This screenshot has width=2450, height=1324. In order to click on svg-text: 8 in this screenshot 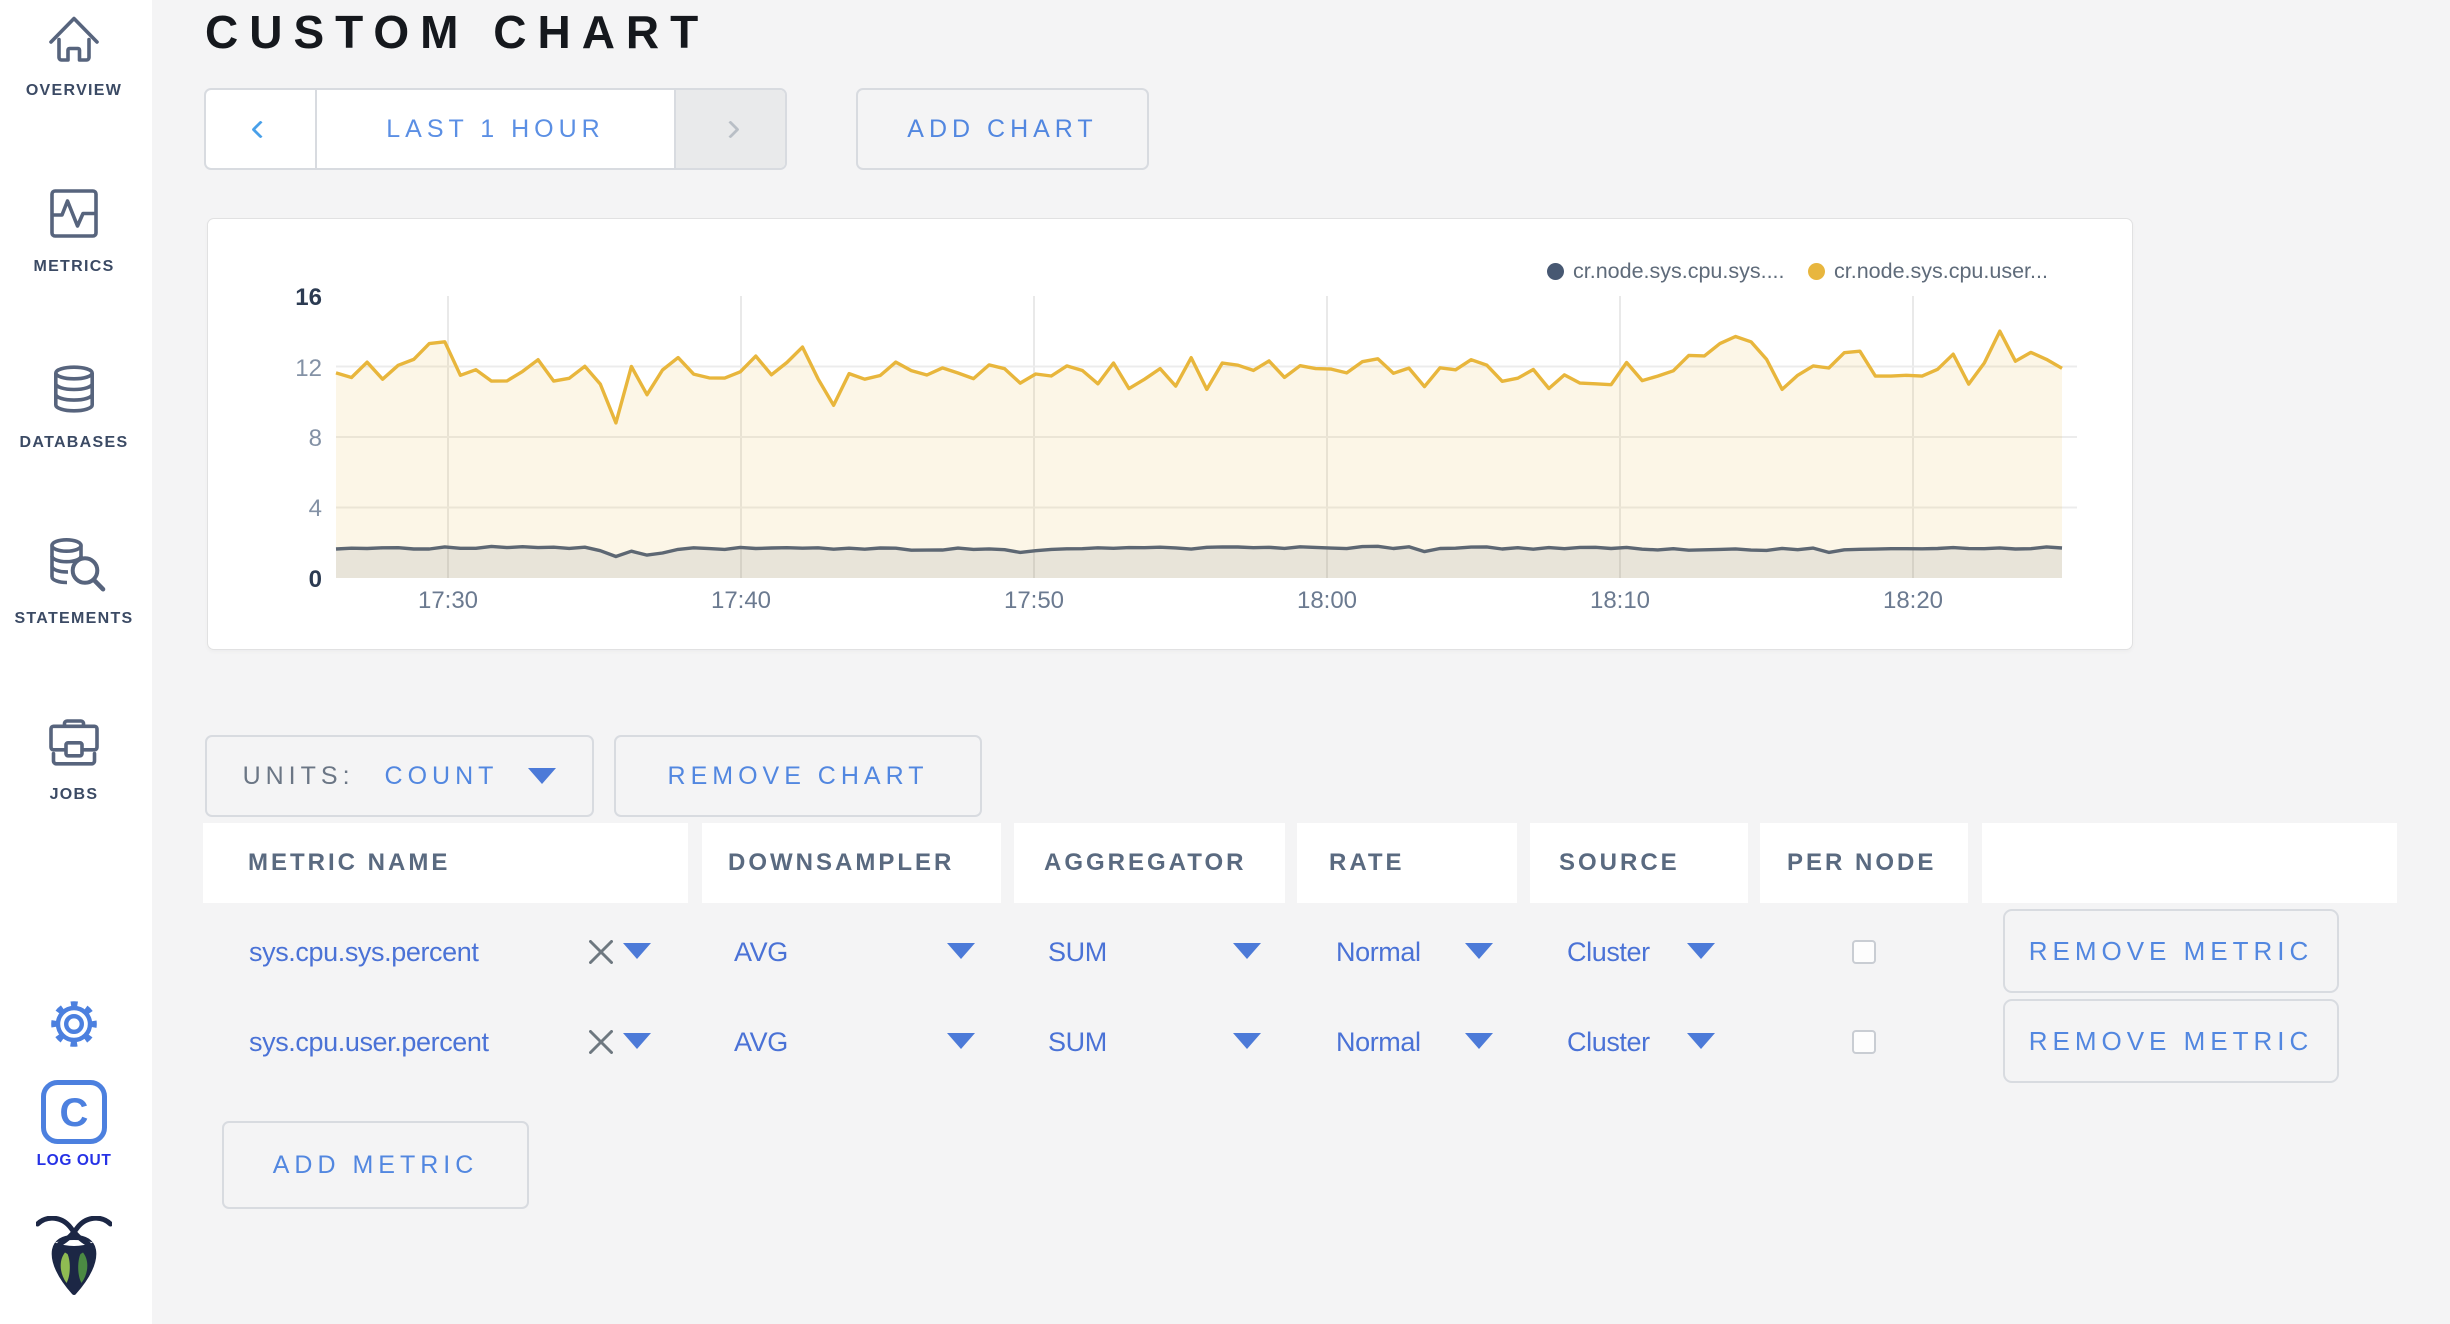, I will do `click(315, 438)`.